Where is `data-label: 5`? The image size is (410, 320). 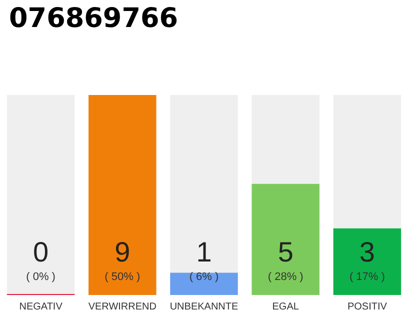
data-label: 5 is located at coordinates (286, 252).